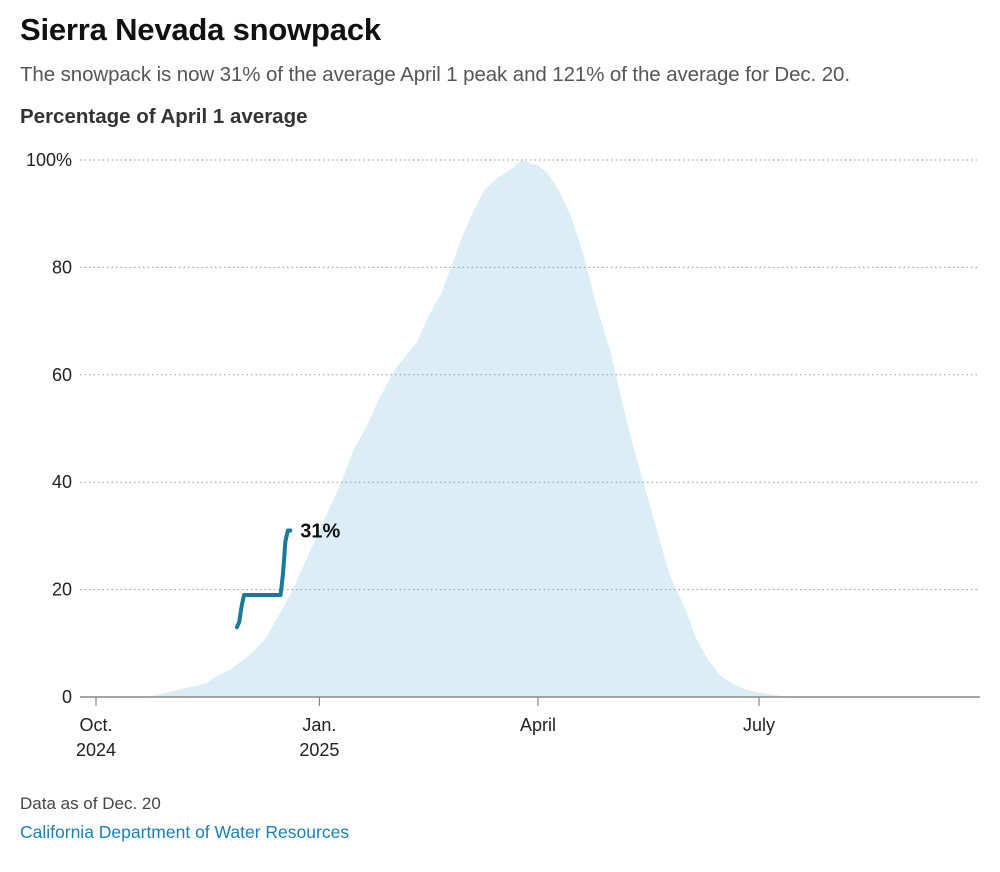 The height and width of the screenshot is (872, 1000). What do you see at coordinates (49, 160) in the screenshot?
I see `y-tick-label-100: 100%` at bounding box center [49, 160].